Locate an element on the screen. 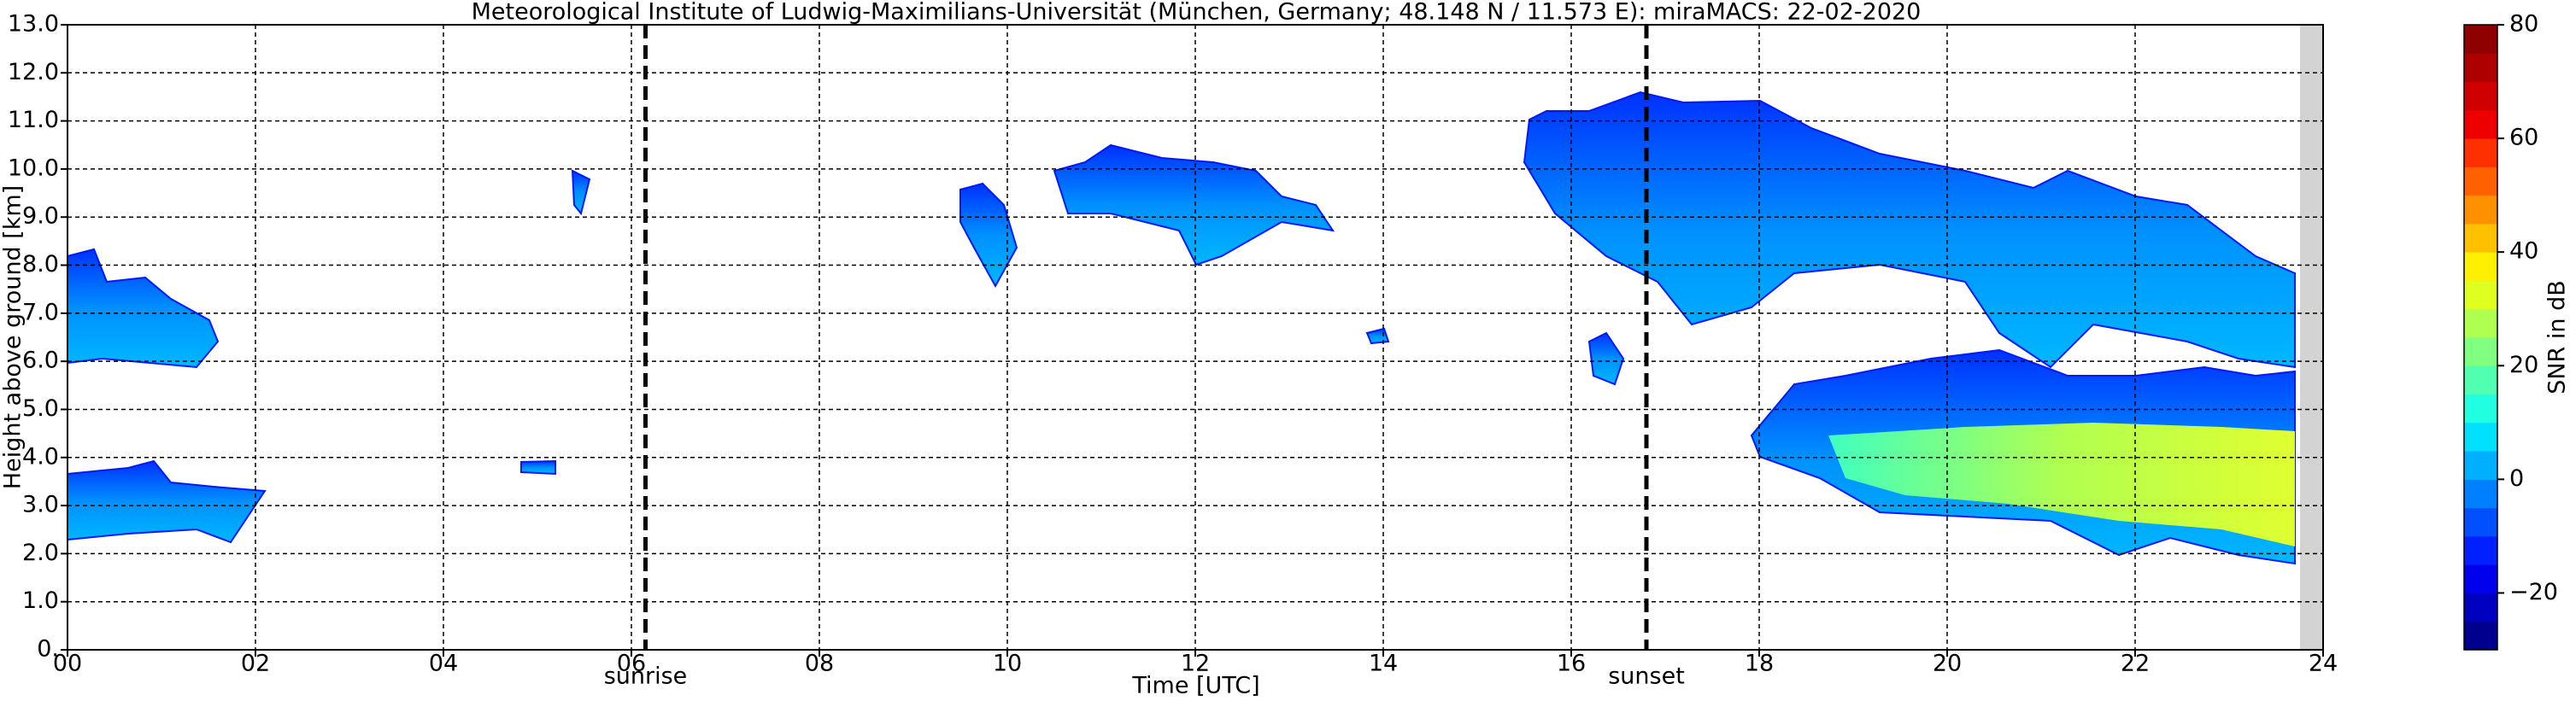 Image resolution: width=2576 pixels, height=707 pixels. y-tick-label: 12.0 is located at coordinates (33, 72).